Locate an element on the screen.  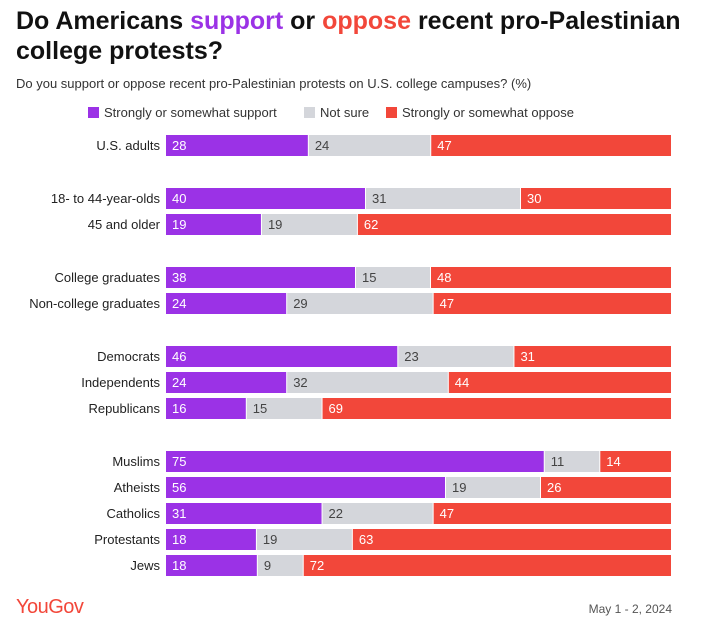
bar-not-sure-catholics is located at coordinates (377, 513).